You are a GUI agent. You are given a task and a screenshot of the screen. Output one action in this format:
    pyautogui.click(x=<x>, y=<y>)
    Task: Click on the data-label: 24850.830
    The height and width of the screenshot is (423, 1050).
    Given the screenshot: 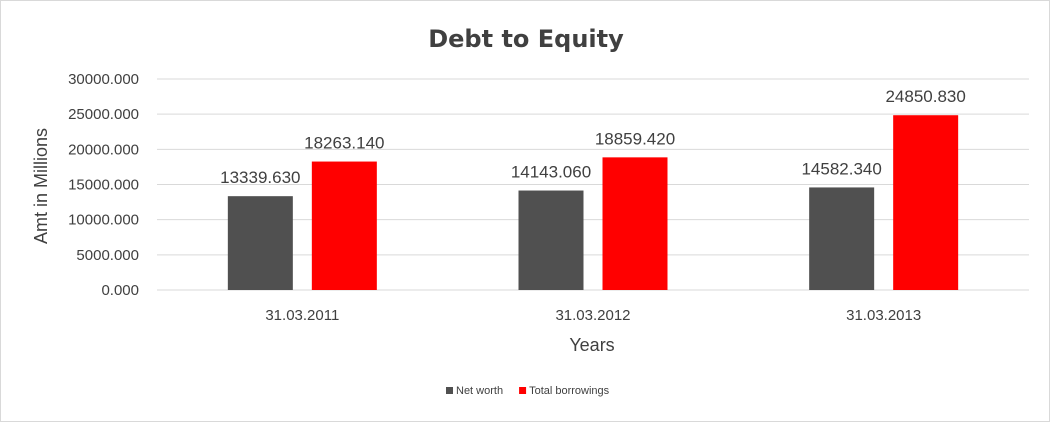 What is the action you would take?
    pyautogui.click(x=925, y=96)
    